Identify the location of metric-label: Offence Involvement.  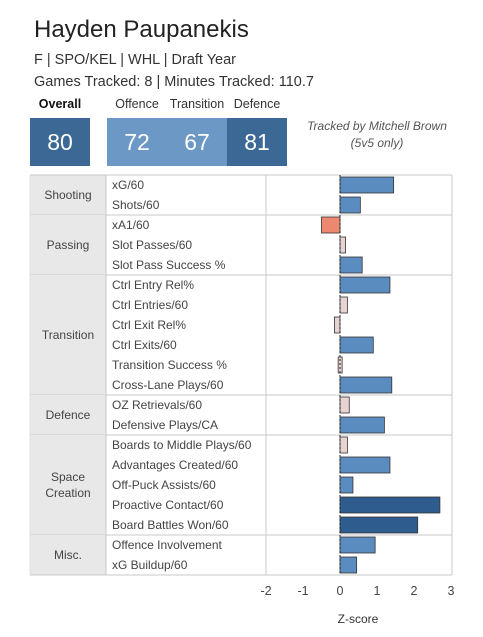
(167, 545).